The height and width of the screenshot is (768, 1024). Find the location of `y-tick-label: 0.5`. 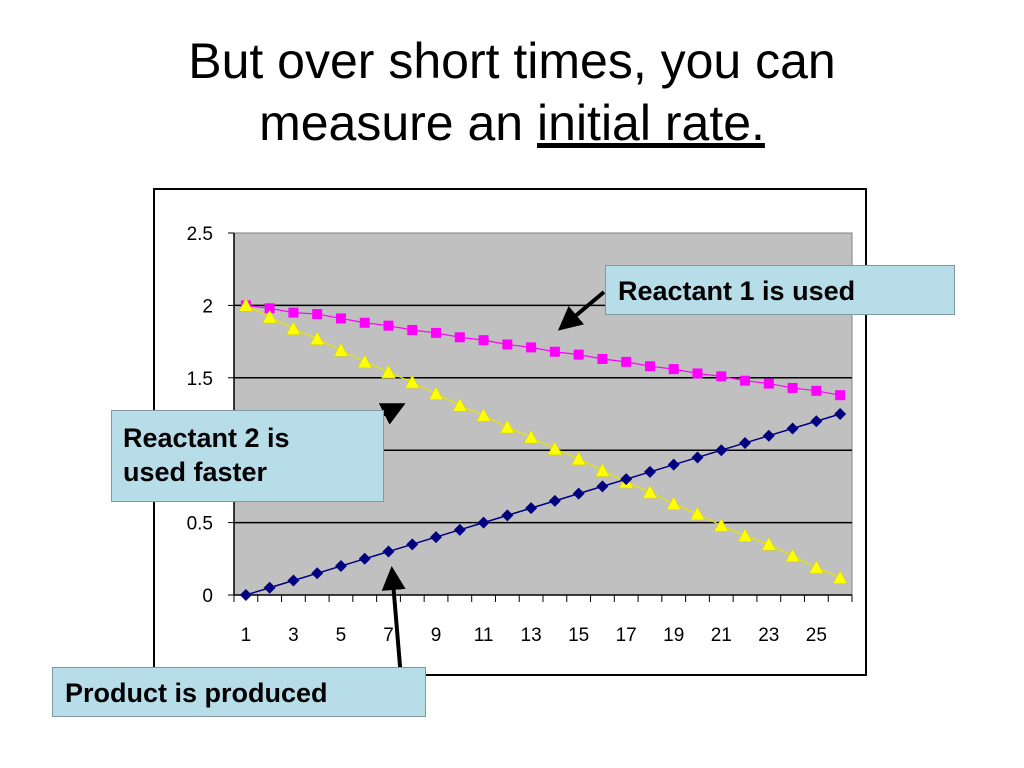

y-tick-label: 0.5 is located at coordinates (200, 524).